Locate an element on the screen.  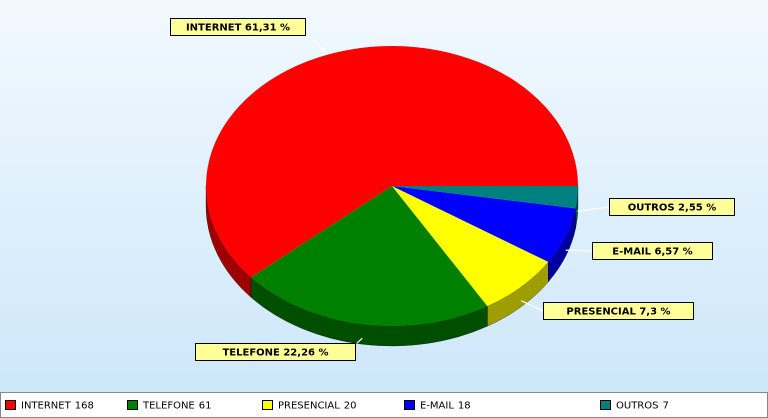
legend-value: 61 is located at coordinates (205, 406).